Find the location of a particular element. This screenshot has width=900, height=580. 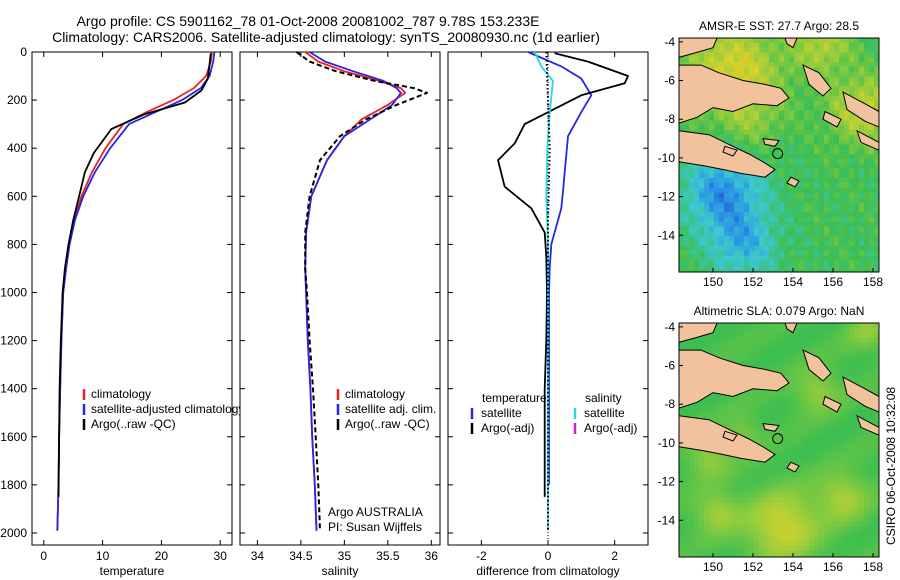

x-tick-label: 30 is located at coordinates (221, 556).